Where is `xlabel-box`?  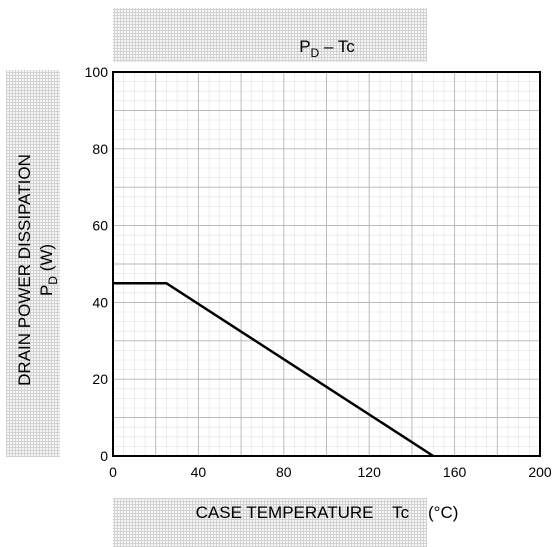 xlabel-box is located at coordinates (270, 522).